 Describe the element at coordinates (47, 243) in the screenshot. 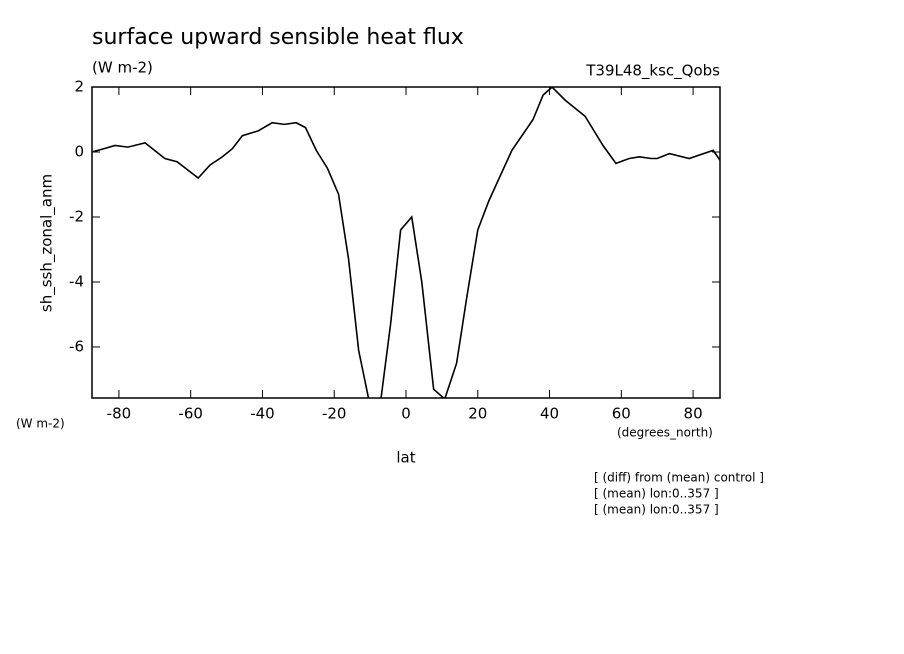

I see `y-axis-label: sh_ssh_zonal_anm` at that location.